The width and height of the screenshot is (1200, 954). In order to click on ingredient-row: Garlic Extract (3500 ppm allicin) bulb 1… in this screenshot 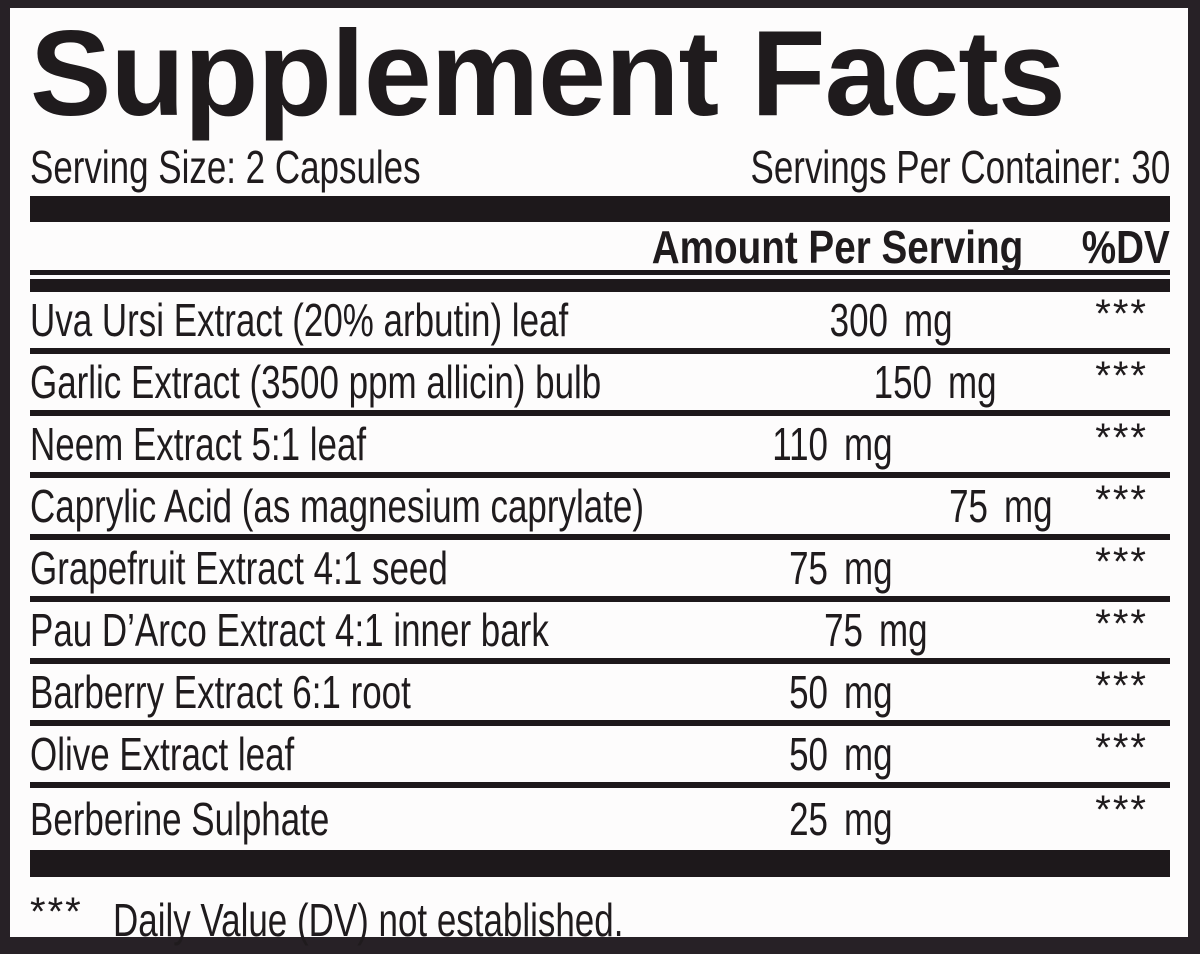, I will do `click(600, 385)`.